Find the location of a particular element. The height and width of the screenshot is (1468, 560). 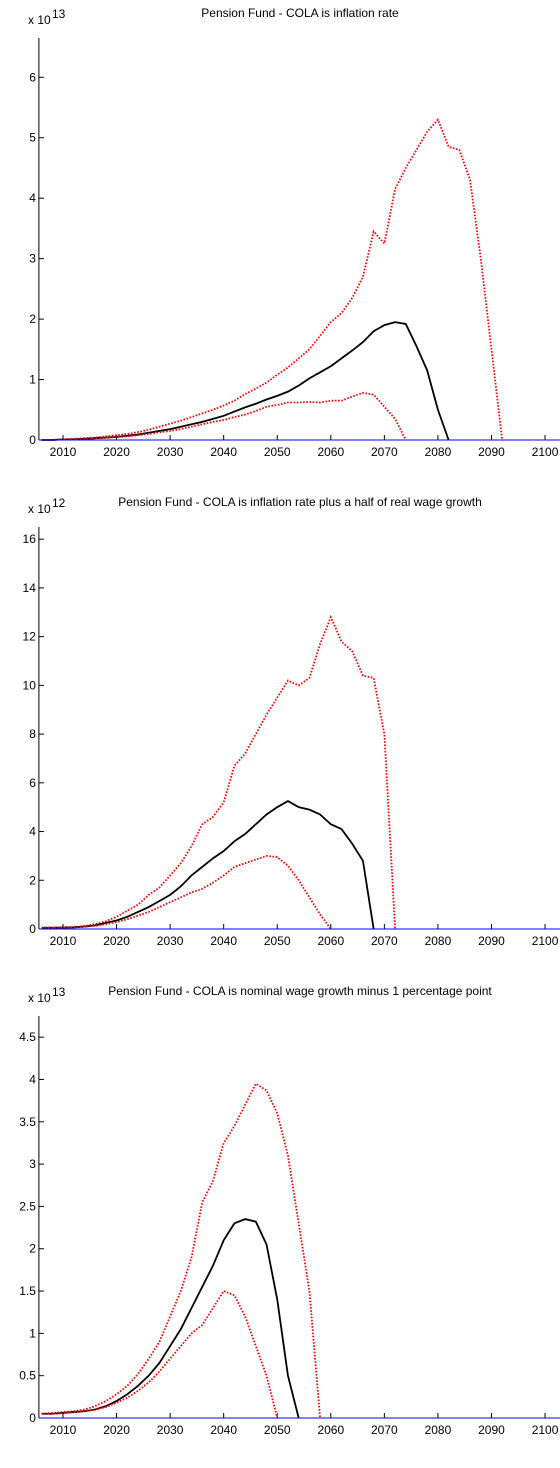

y-tick-label: 16 is located at coordinates (30, 539).